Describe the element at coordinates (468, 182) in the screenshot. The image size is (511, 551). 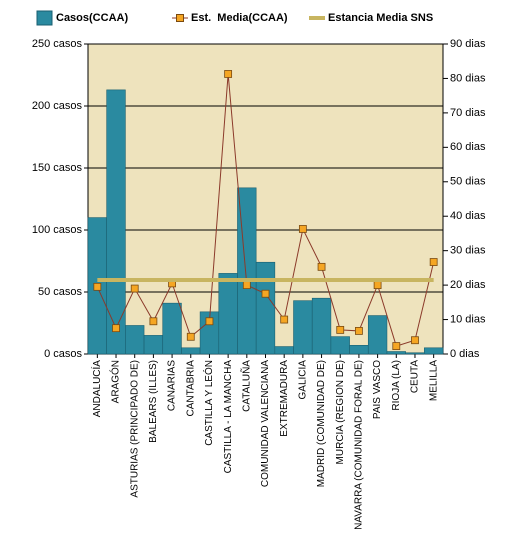
I see `y2-tick-label: 50 dias` at that location.